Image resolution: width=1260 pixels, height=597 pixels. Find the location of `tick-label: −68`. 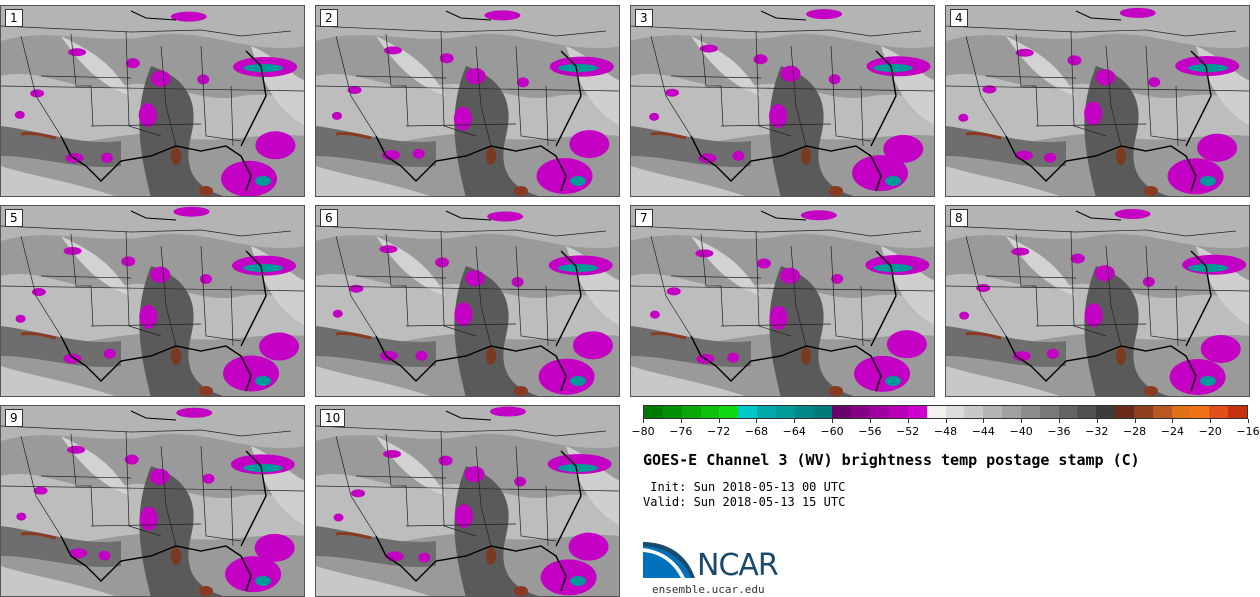

tick-label: −68 is located at coordinates (756, 431).